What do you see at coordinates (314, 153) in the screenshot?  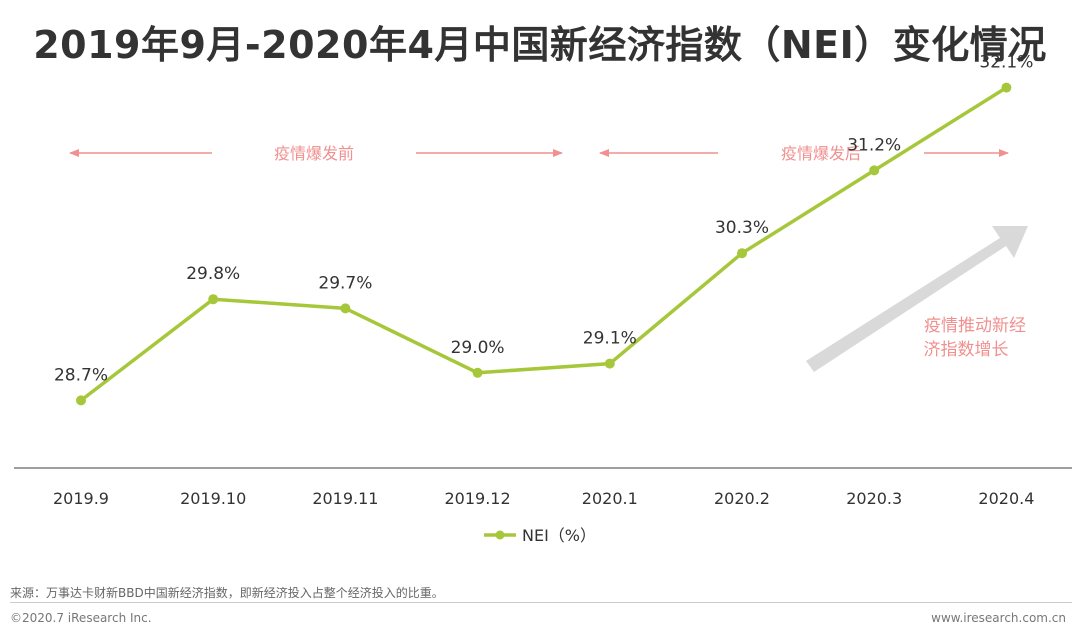 I see `annotation-before: 疫情爆发前` at bounding box center [314, 153].